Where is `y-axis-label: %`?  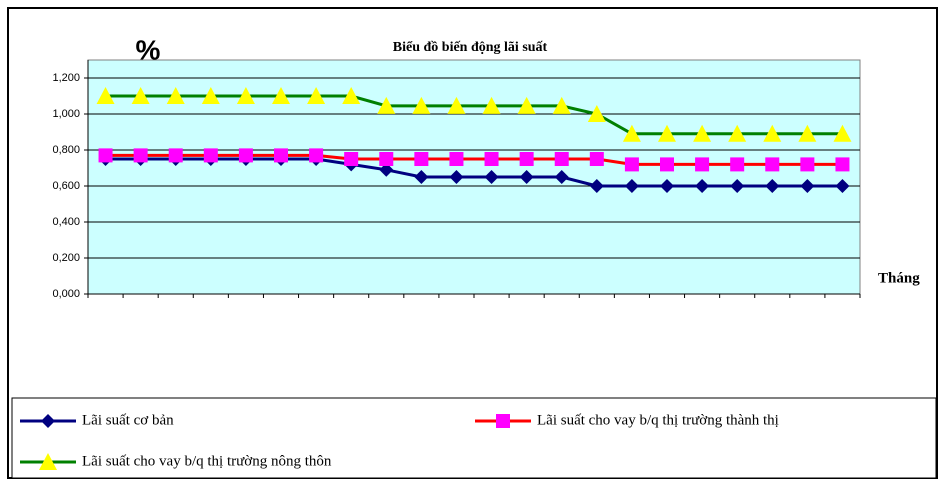 y-axis-label: % is located at coordinates (148, 49).